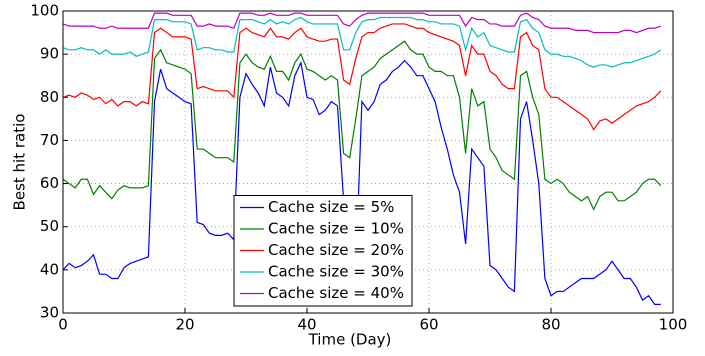  I want to click on x-tick-label: 40, so click(306, 325).